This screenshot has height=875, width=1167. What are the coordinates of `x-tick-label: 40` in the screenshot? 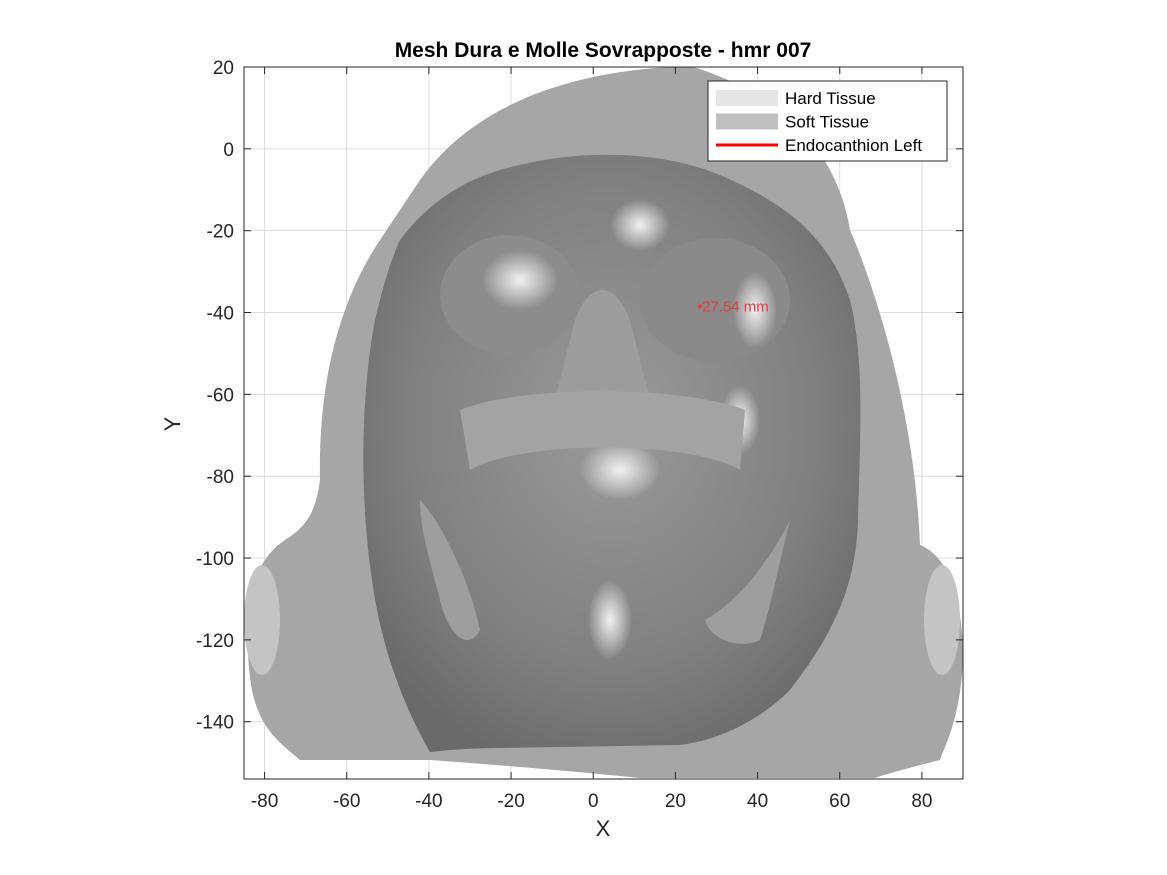 It's located at (757, 801).